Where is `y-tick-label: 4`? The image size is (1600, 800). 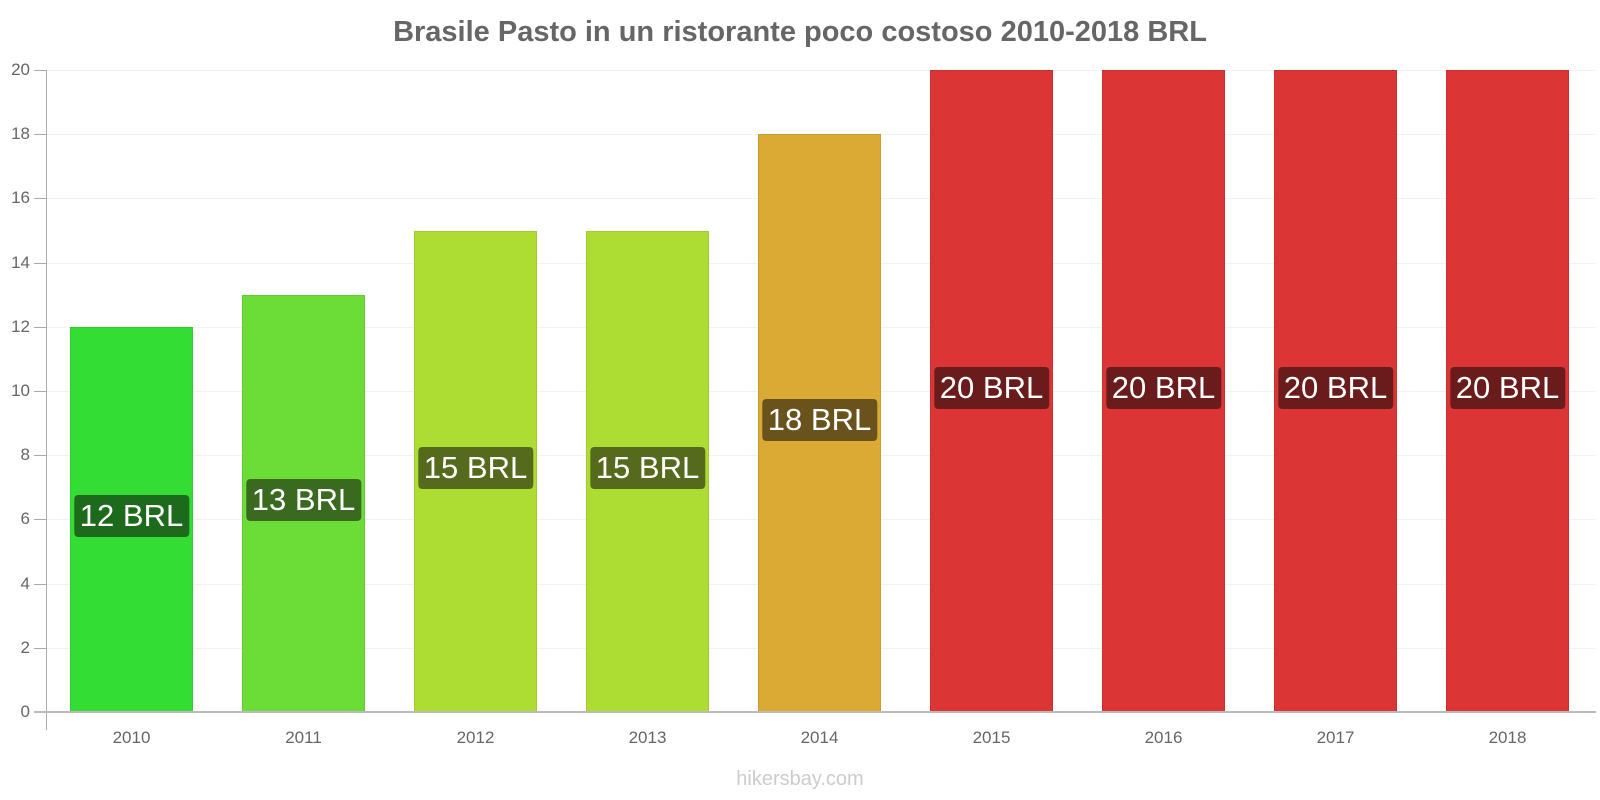 y-tick-label: 4 is located at coordinates (25, 583).